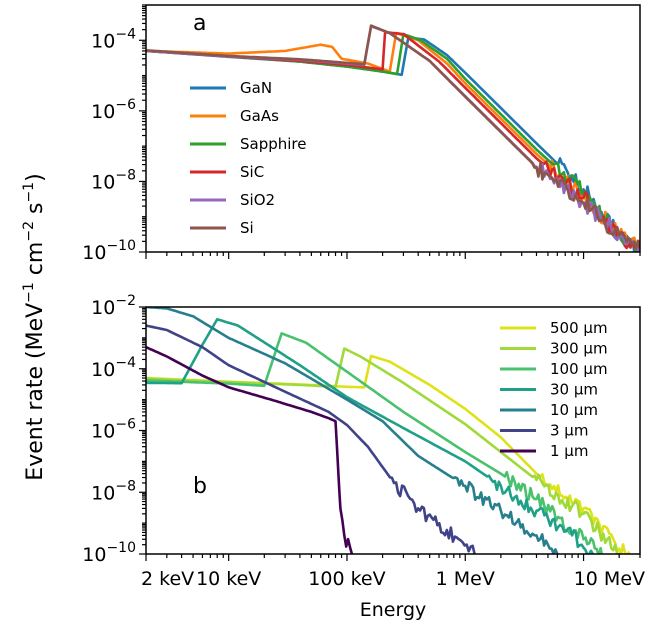 The width and height of the screenshot is (667, 626). I want to click on x-tick-label: 100 keV, so click(346, 579).